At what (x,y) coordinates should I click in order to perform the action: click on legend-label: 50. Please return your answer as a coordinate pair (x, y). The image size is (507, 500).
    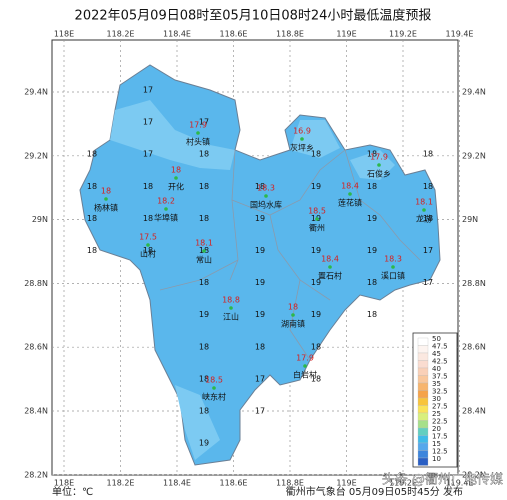
    Looking at the image, I should click on (436, 339).